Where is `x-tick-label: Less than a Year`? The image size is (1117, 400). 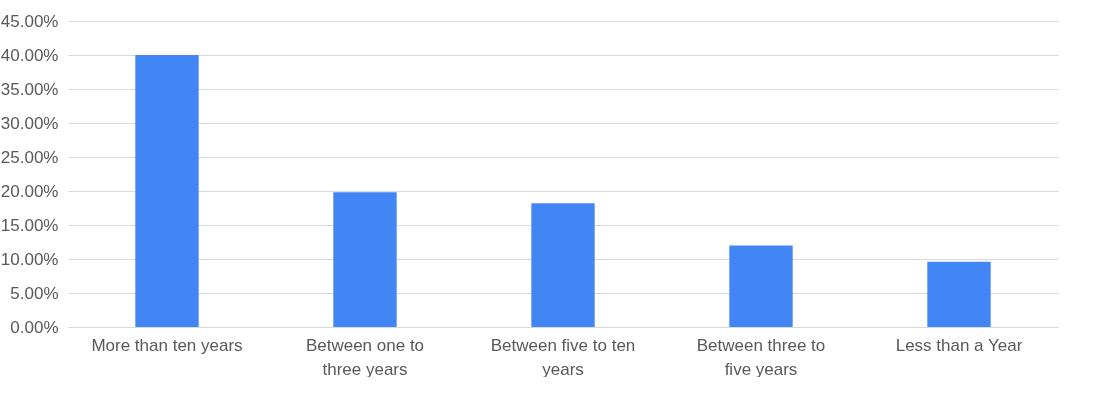 x-tick-label: Less than a Year is located at coordinates (959, 345).